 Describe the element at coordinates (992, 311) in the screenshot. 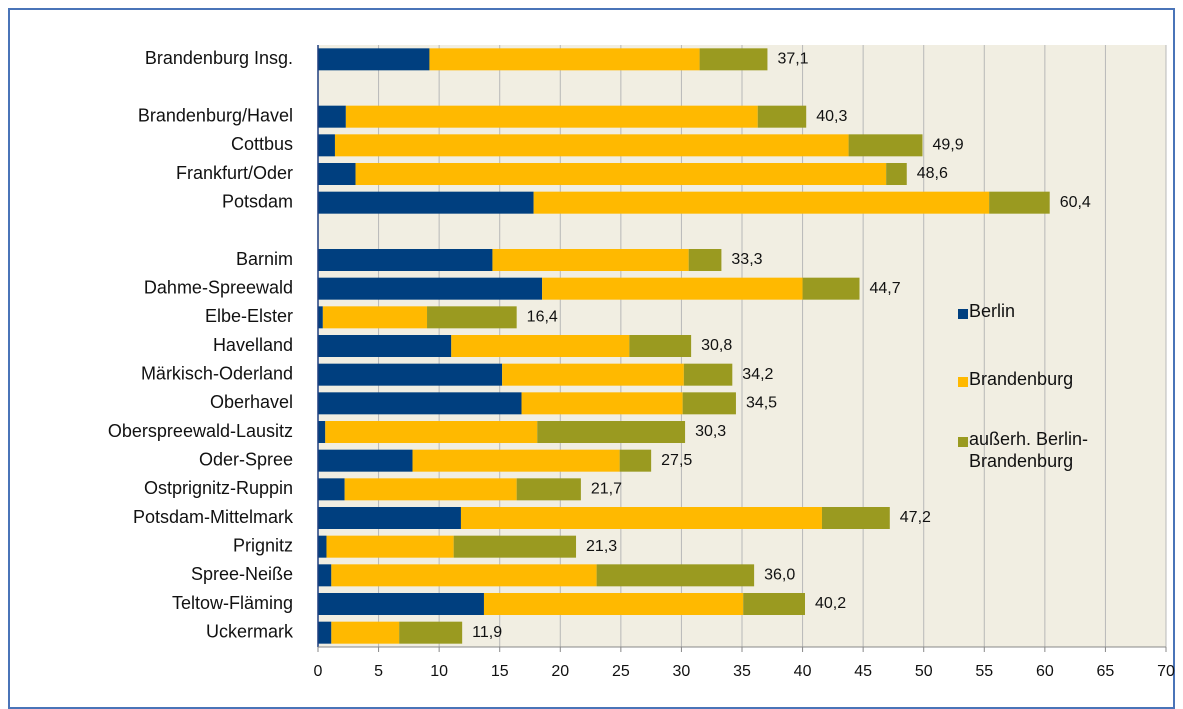

I see `legend-label: Berlin` at that location.